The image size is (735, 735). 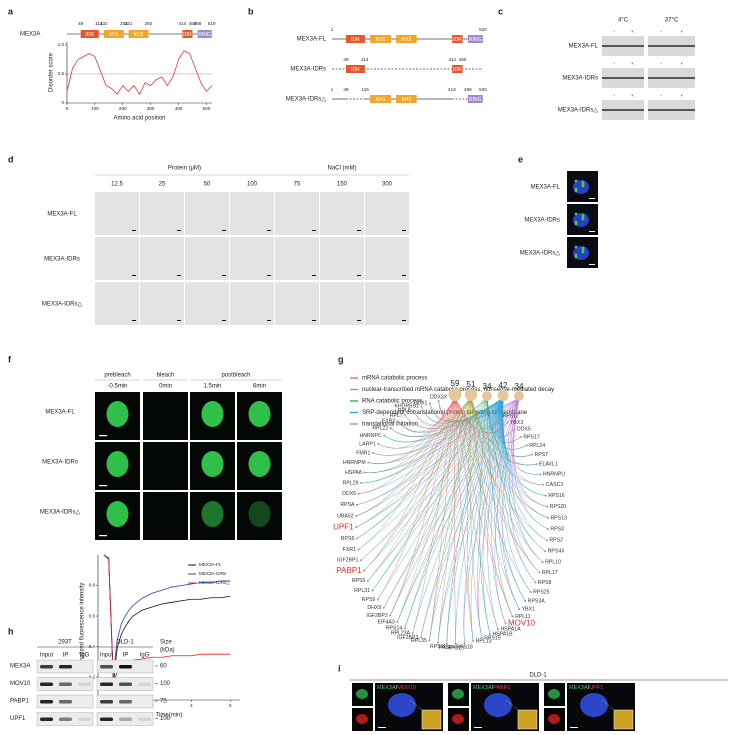 I want to click on stain-label: MEX3A/UPF1, so click(x=586, y=688).